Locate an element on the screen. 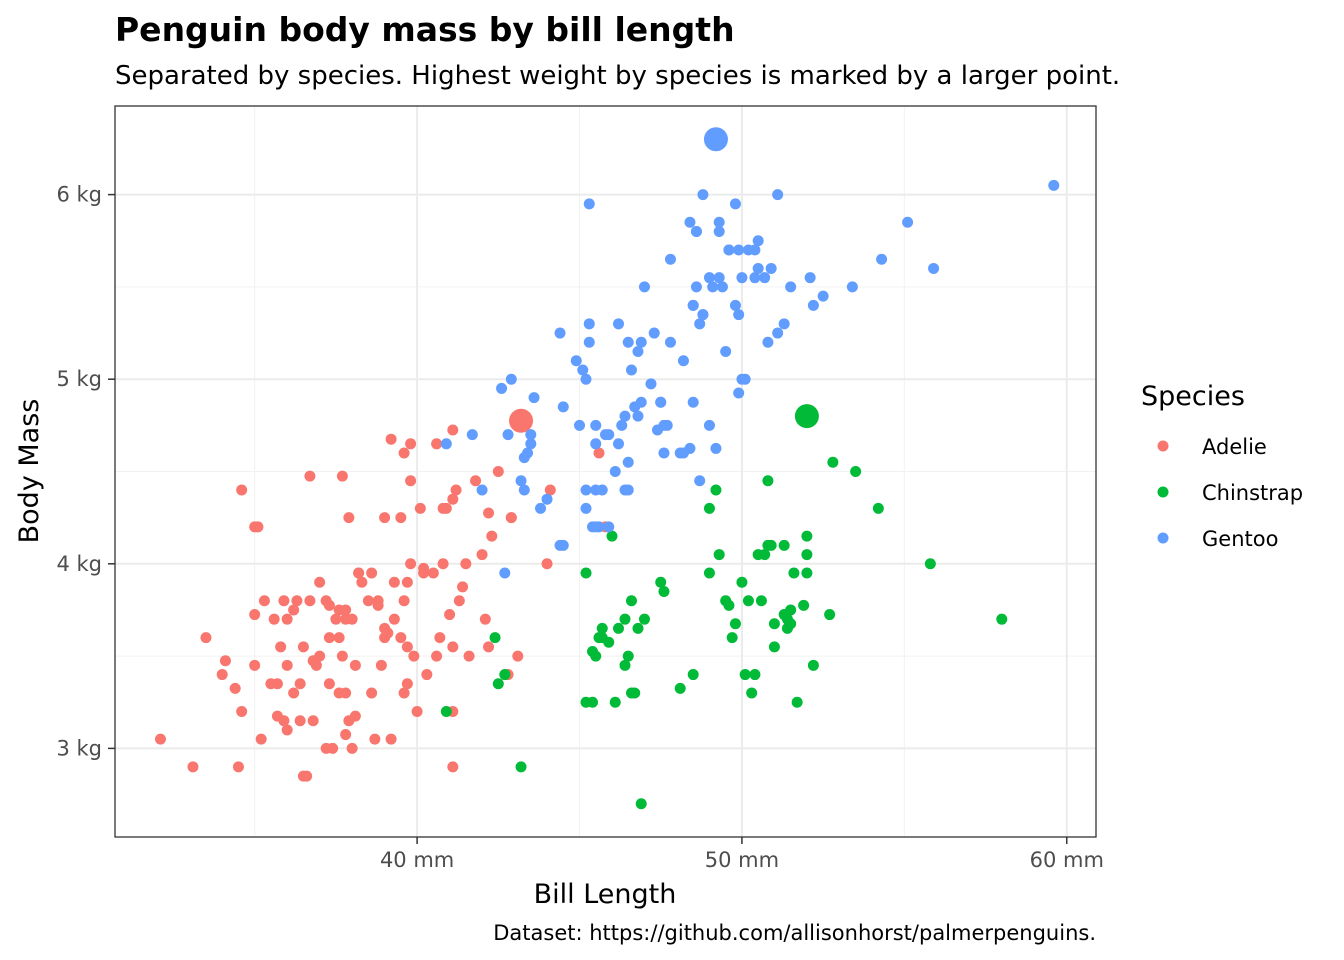  legend-key-gentoo is located at coordinates (1163, 538).